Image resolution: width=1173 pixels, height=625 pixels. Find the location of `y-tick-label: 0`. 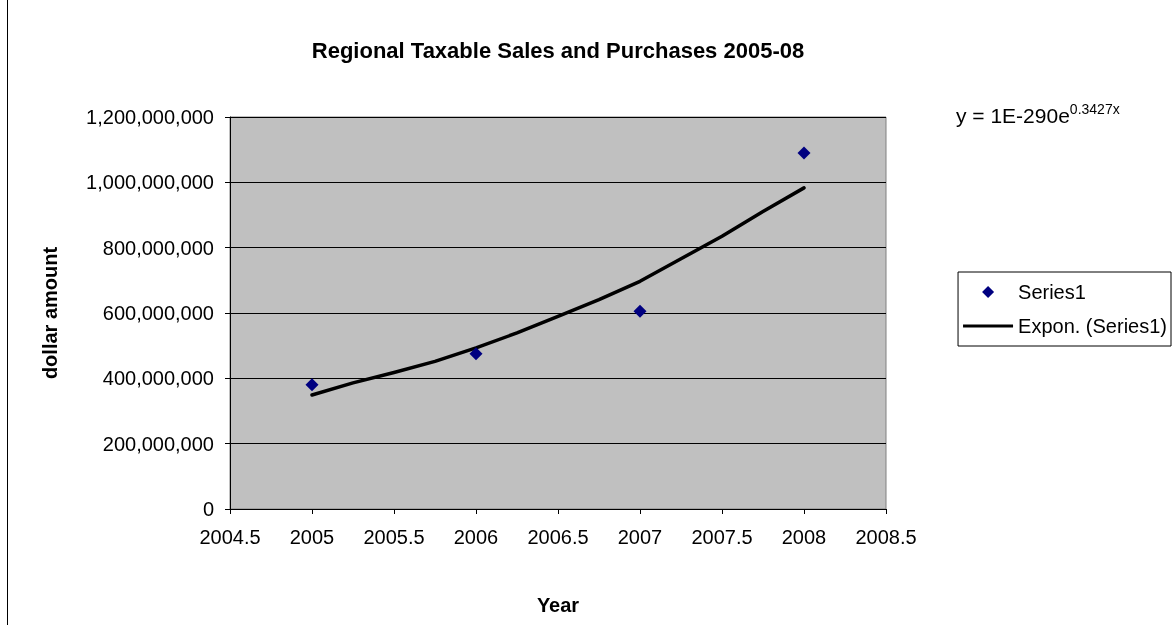

y-tick-label: 0 is located at coordinates (208, 509).